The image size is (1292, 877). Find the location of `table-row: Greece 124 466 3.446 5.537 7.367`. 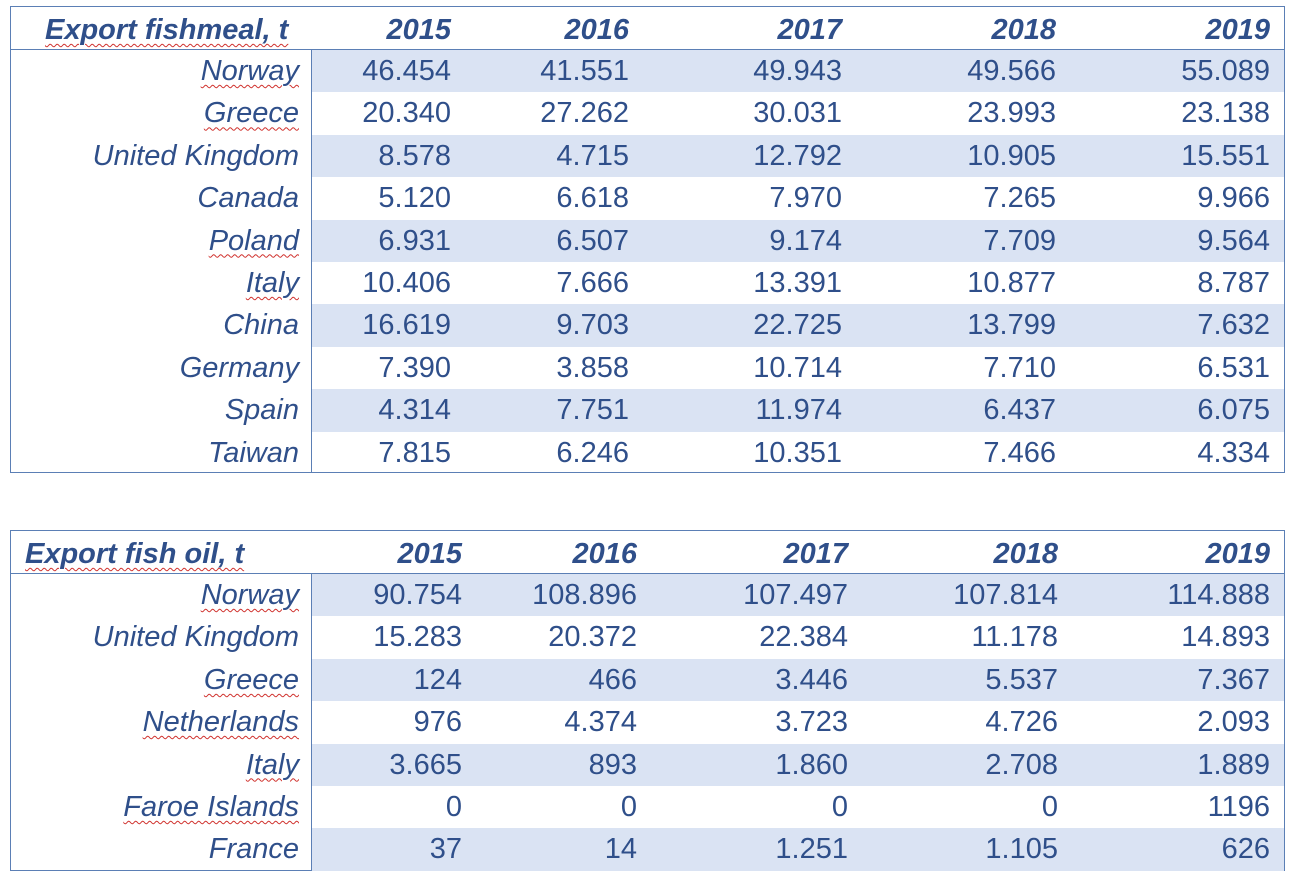

table-row: Greece 124 466 3.446 5.537 7.367 is located at coordinates (647, 680).